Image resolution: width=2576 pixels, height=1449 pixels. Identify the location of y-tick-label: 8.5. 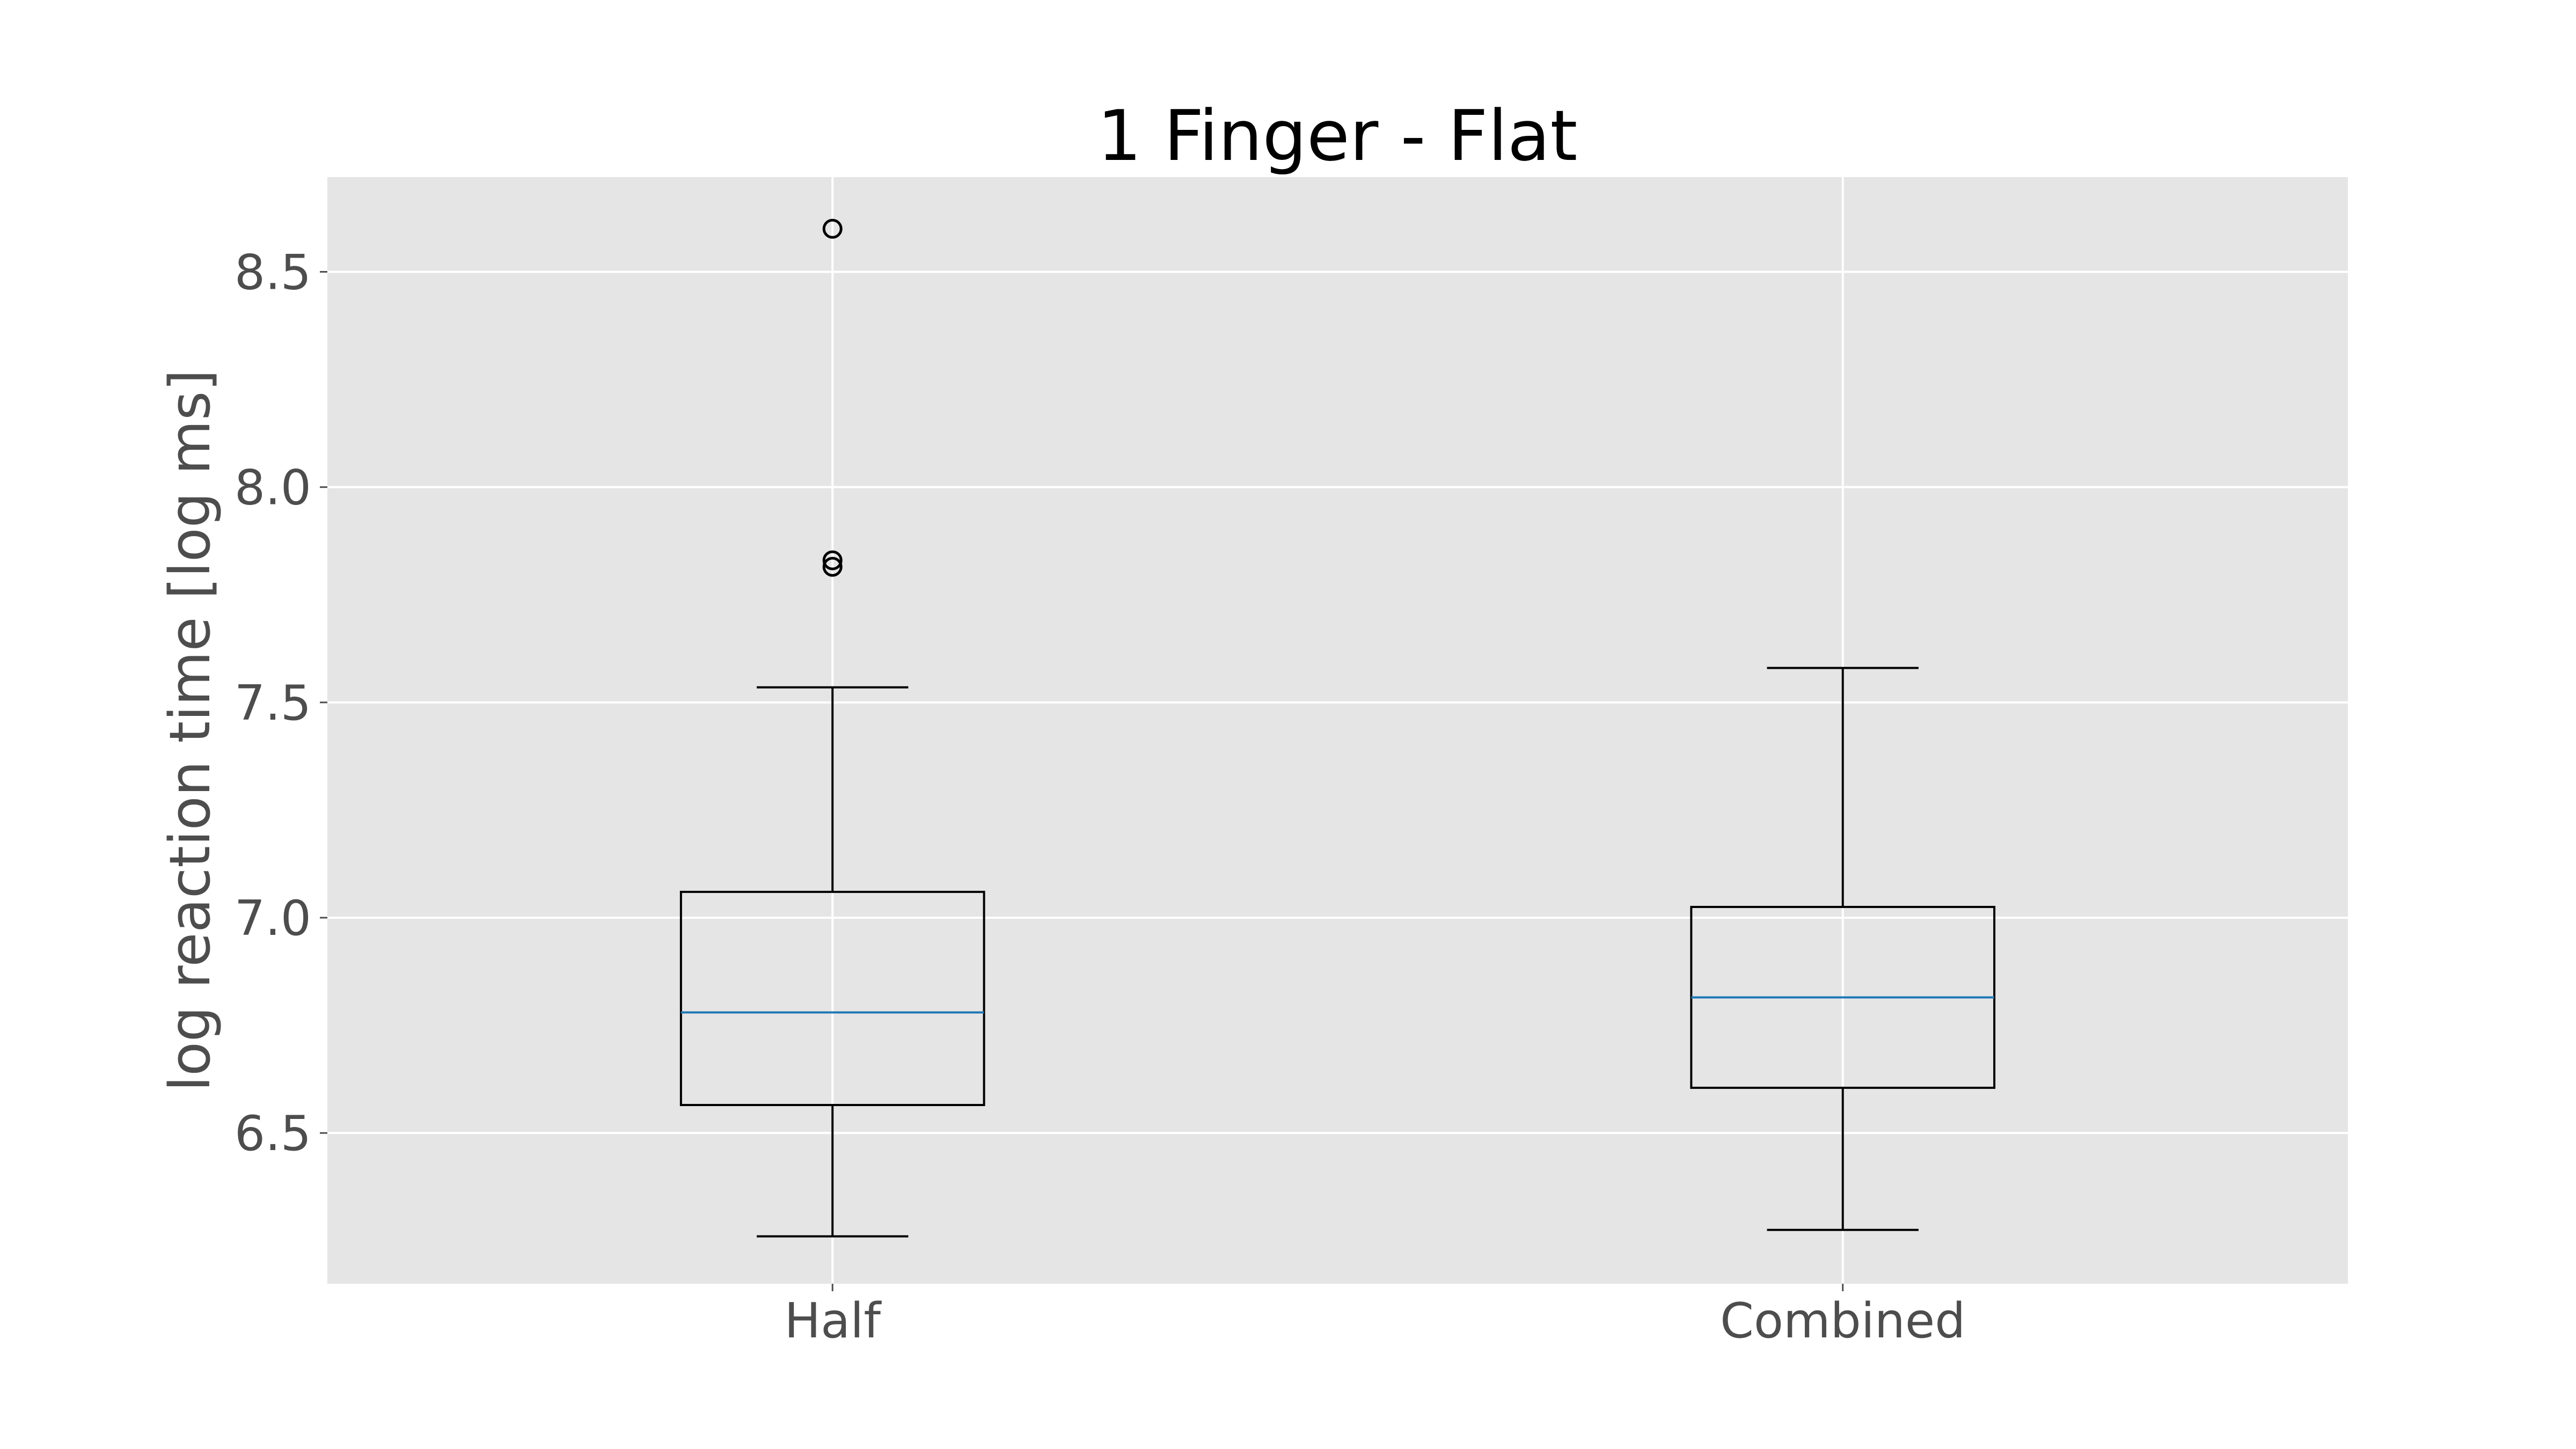
(273, 273).